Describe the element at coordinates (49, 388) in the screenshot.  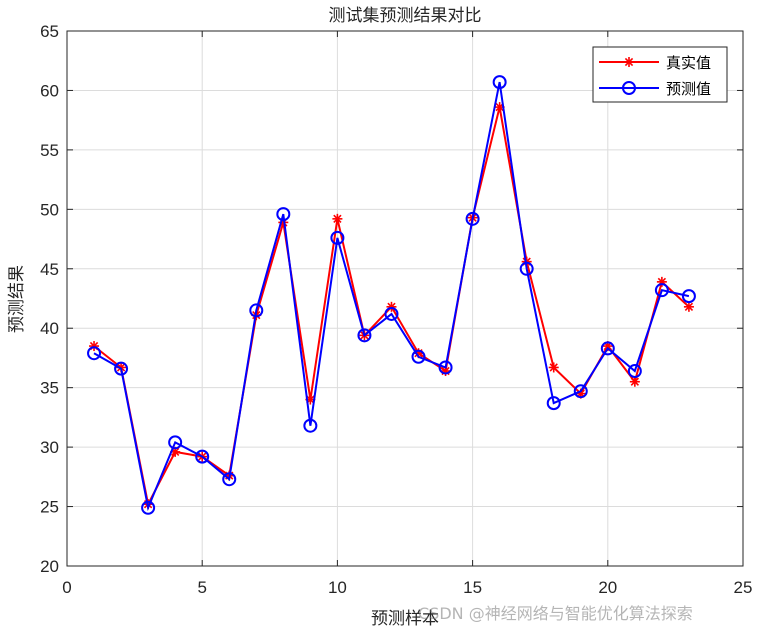
I see `y-tick-label: 35` at that location.